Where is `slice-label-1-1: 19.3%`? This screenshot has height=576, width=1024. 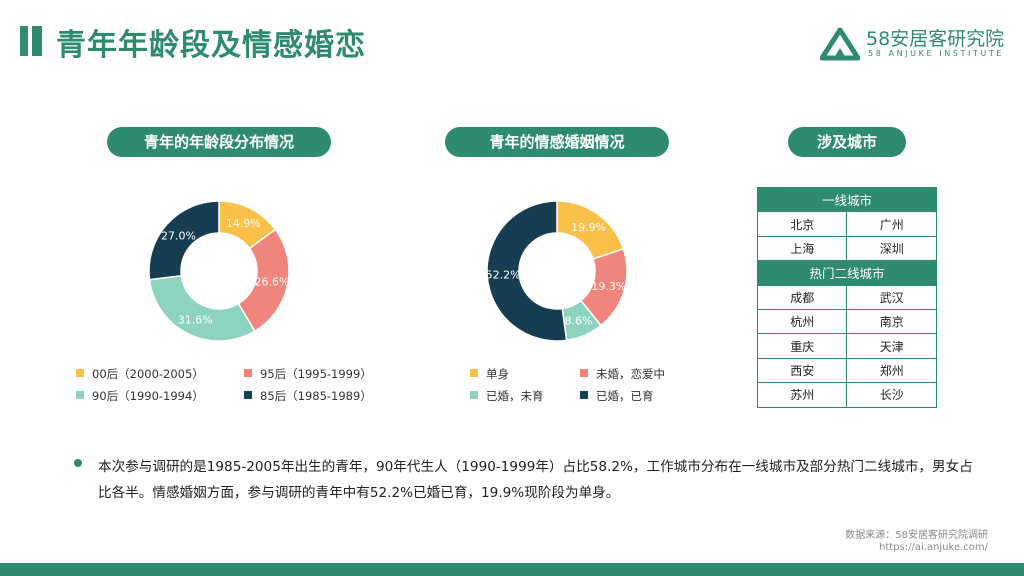 slice-label-1-1: 19.3% is located at coordinates (608, 286).